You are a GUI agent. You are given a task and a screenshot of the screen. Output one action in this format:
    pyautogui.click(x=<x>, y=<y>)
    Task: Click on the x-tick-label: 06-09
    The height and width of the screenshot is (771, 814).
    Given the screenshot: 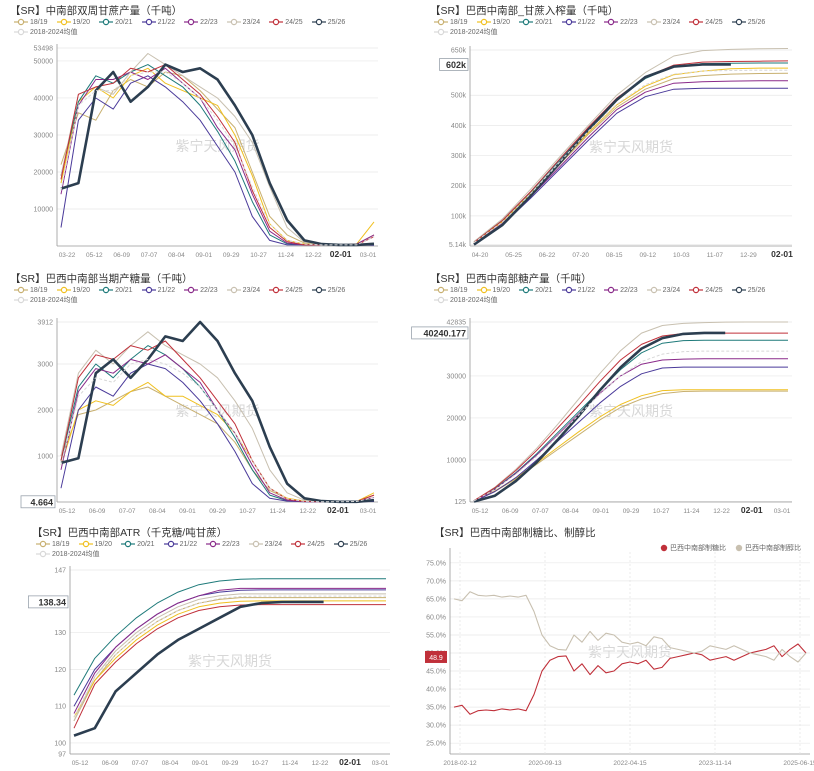 What is the action you would take?
    pyautogui.click(x=110, y=763)
    